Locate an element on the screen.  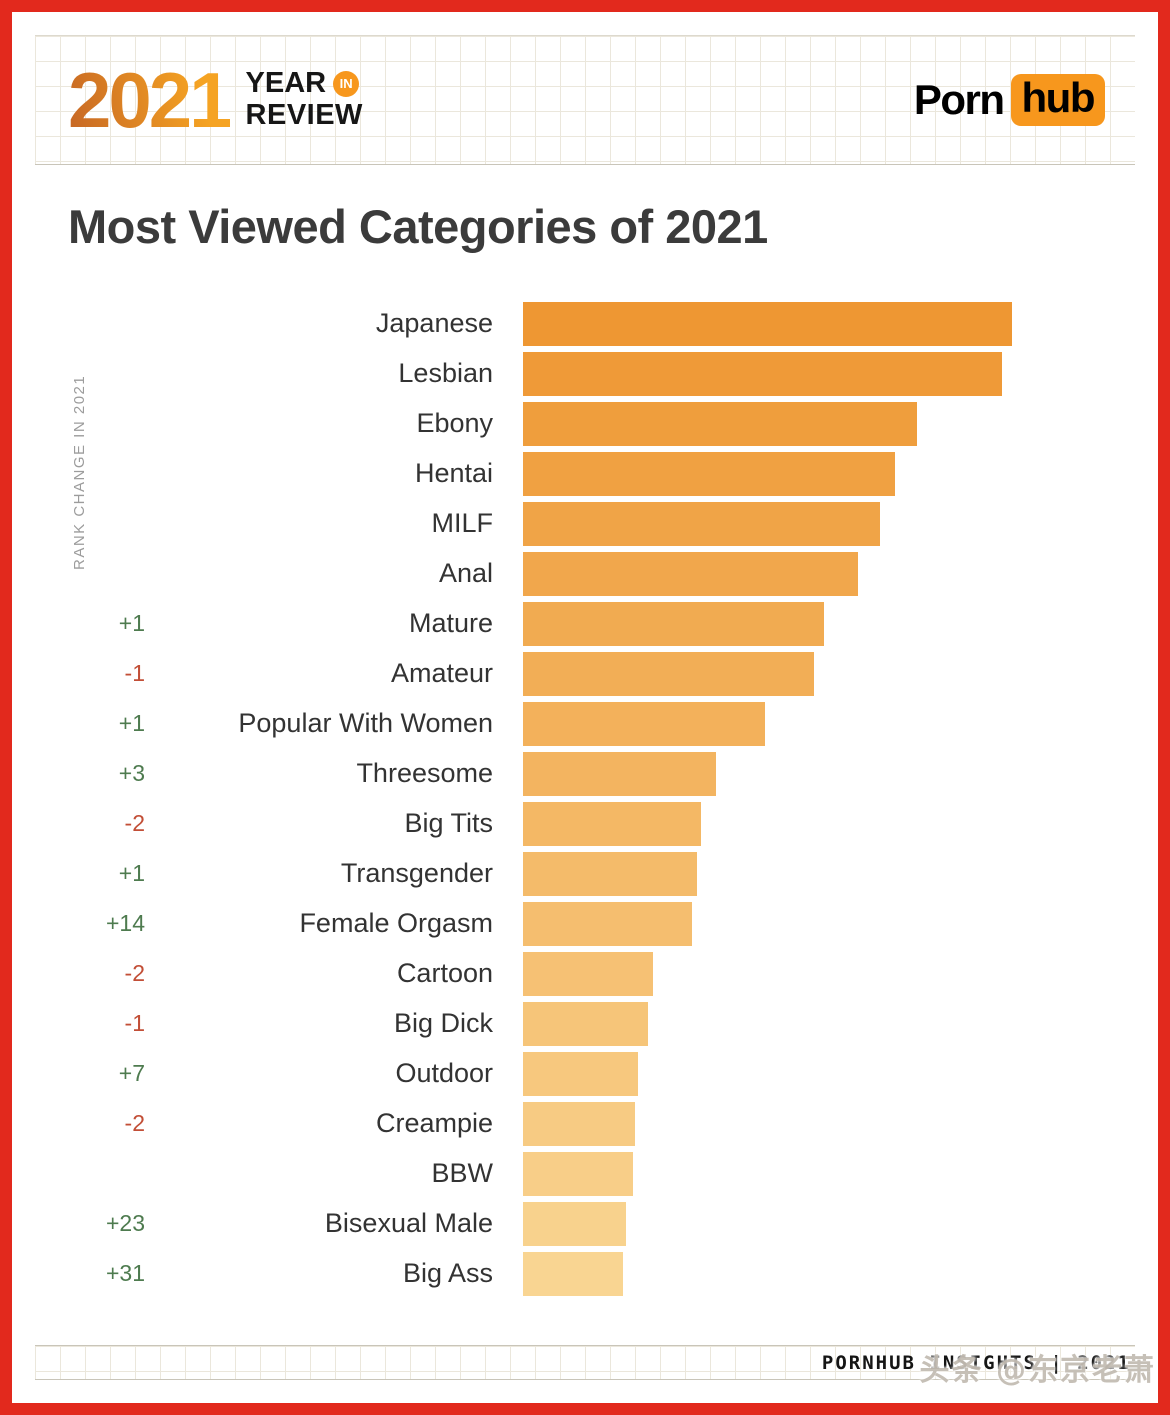
chart-row: +23 Bisexual Male is located at coordinates (585, 1224).